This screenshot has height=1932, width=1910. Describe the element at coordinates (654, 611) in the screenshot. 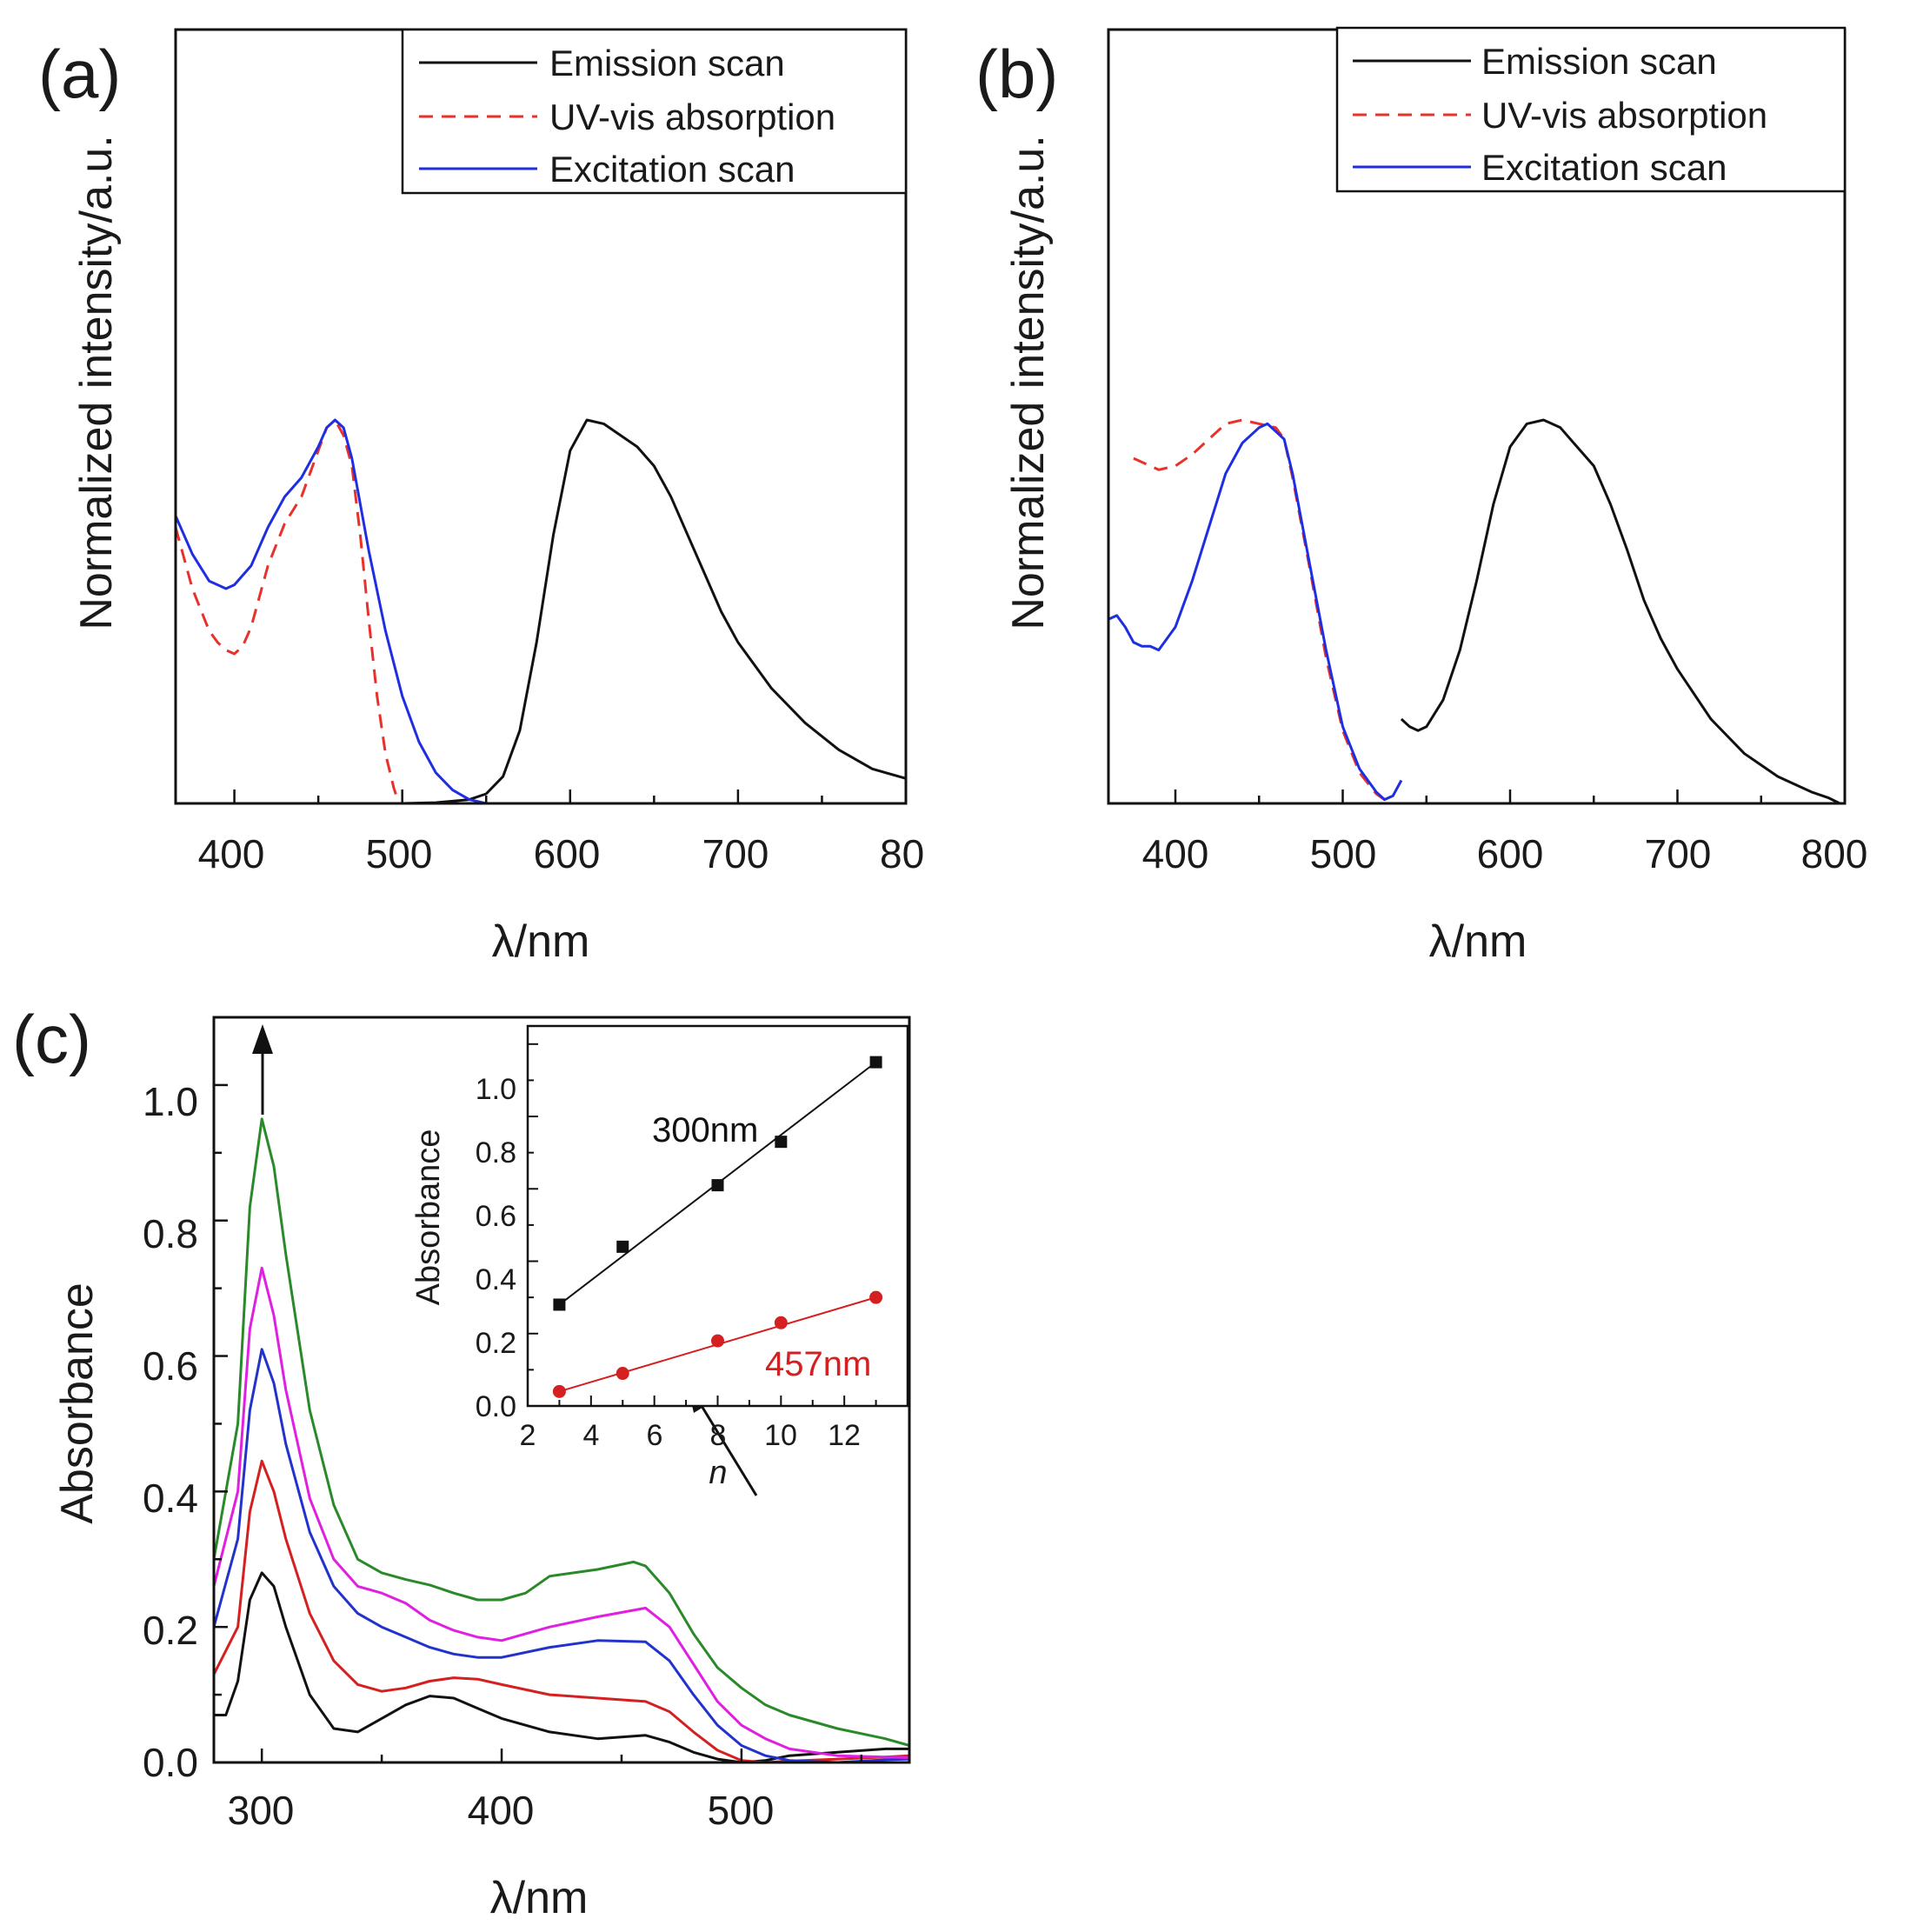

I see `panel-a-series-emission-scan` at that location.